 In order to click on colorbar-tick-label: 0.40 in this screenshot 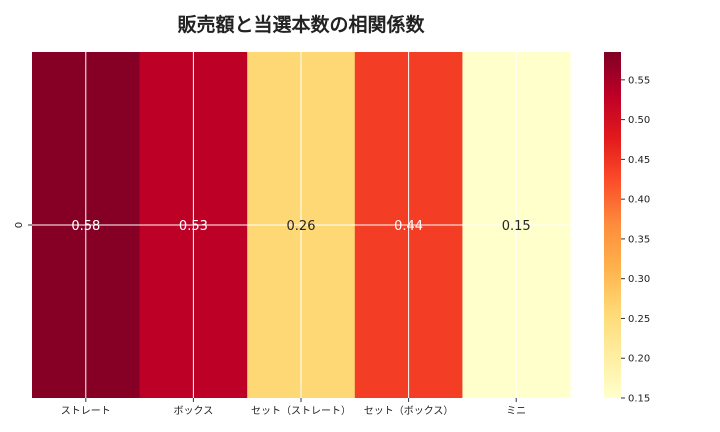, I will do `click(639, 200)`.